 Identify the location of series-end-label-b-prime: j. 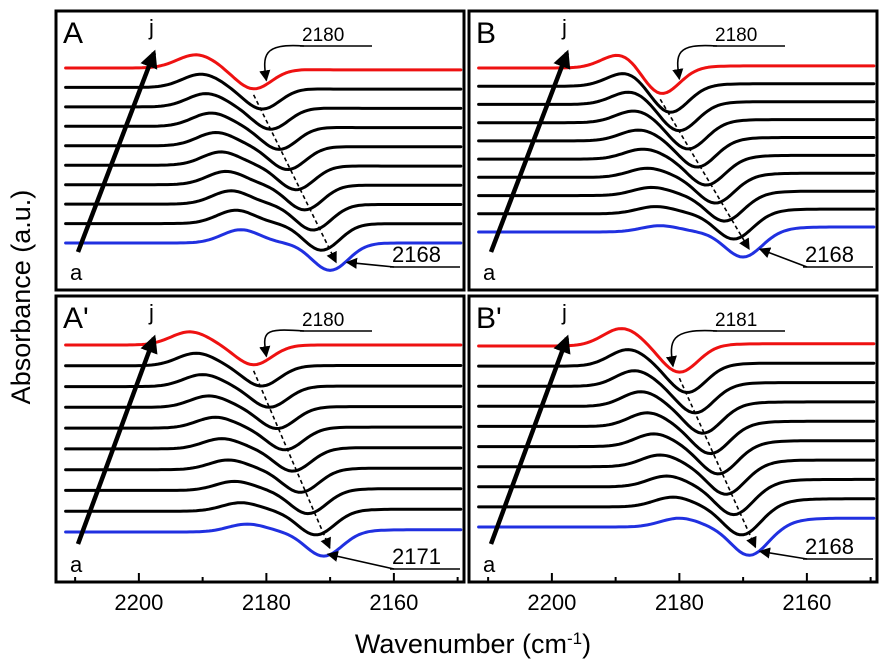
(564, 312).